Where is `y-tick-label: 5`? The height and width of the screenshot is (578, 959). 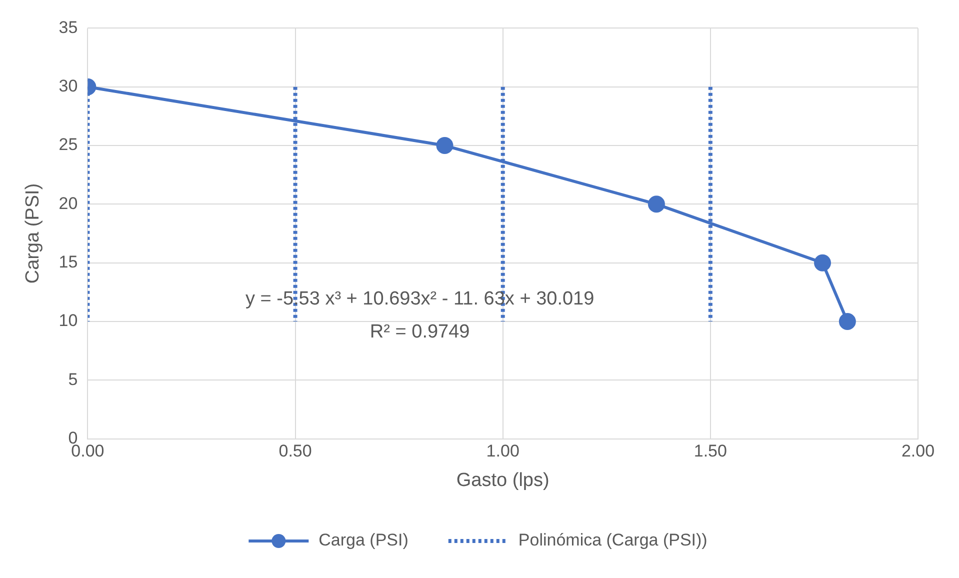 y-tick-label: 5 is located at coordinates (73, 379).